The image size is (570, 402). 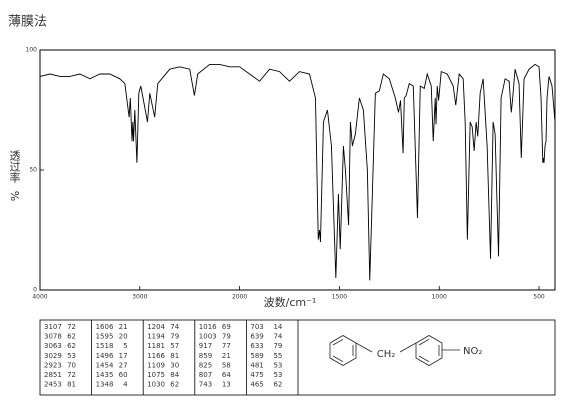 What do you see at coordinates (105, 337) in the screenshot?
I see `peak-wavenumber: 1595` at bounding box center [105, 337].